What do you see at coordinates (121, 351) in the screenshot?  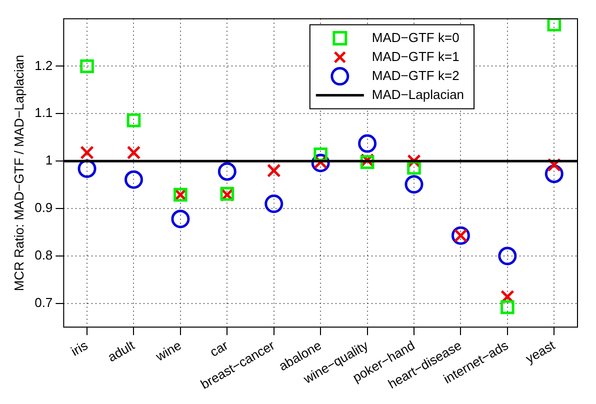 I see `x-tick-label: adult` at bounding box center [121, 351].